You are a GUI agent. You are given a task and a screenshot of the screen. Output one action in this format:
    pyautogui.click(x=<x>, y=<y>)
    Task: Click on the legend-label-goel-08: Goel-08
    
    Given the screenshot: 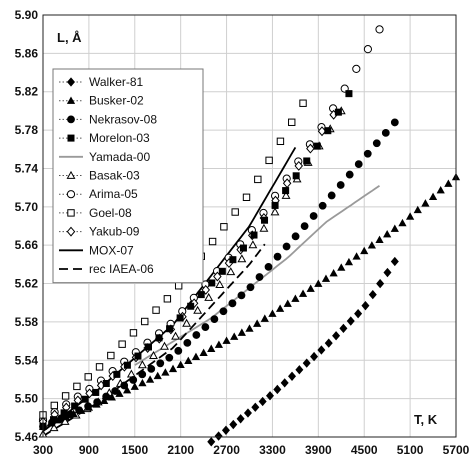 What is the action you would take?
    pyautogui.click(x=110, y=213)
    